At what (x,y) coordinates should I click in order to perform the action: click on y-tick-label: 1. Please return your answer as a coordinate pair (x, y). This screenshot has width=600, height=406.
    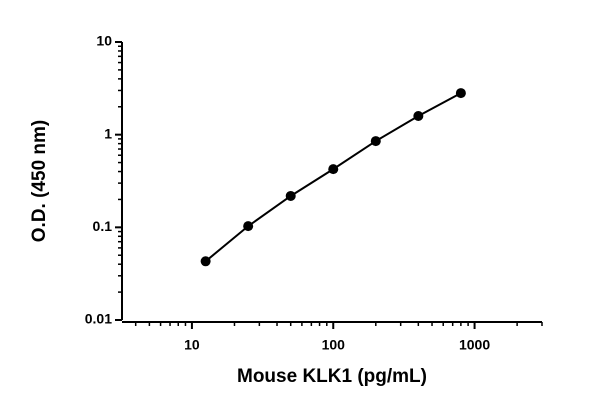
    Looking at the image, I should click on (108, 133).